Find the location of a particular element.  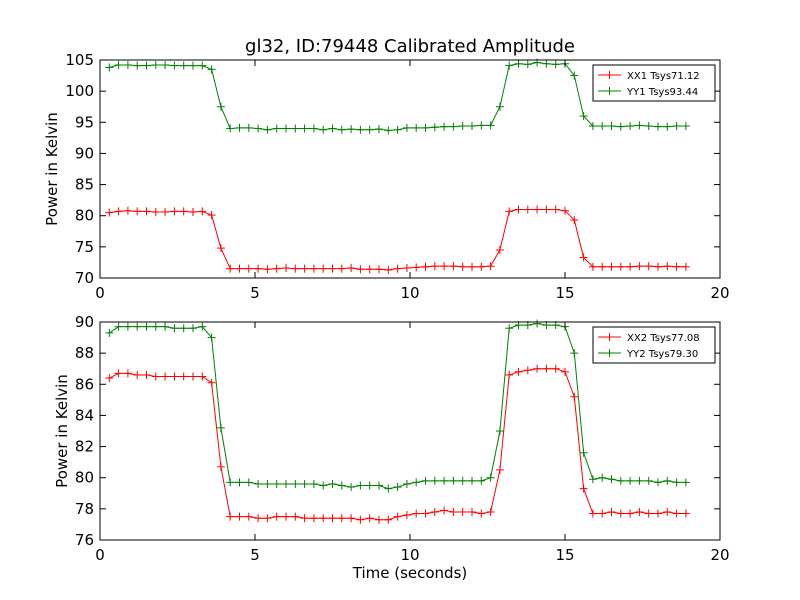

y-tick-label: 75 is located at coordinates (84, 247).